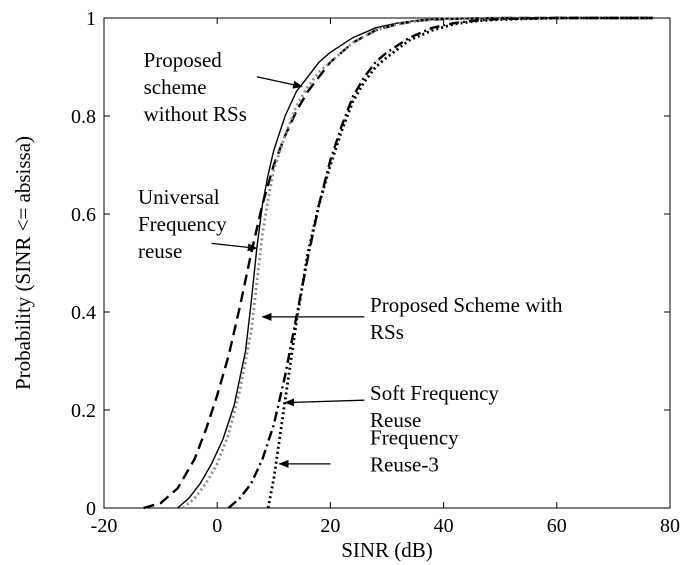  Describe the element at coordinates (23, 263) in the screenshot. I see `y-axis-label: Probability (SINR <= absissa)` at that location.